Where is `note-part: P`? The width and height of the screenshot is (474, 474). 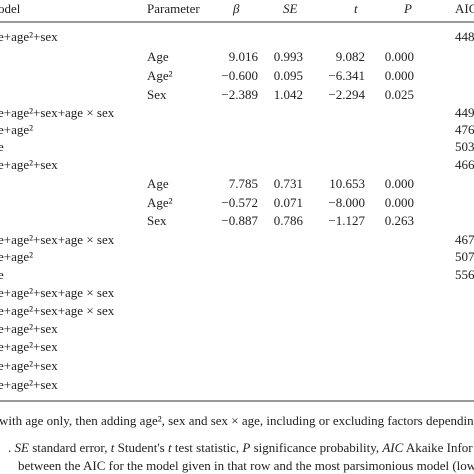
note-part: P is located at coordinates (245, 447).